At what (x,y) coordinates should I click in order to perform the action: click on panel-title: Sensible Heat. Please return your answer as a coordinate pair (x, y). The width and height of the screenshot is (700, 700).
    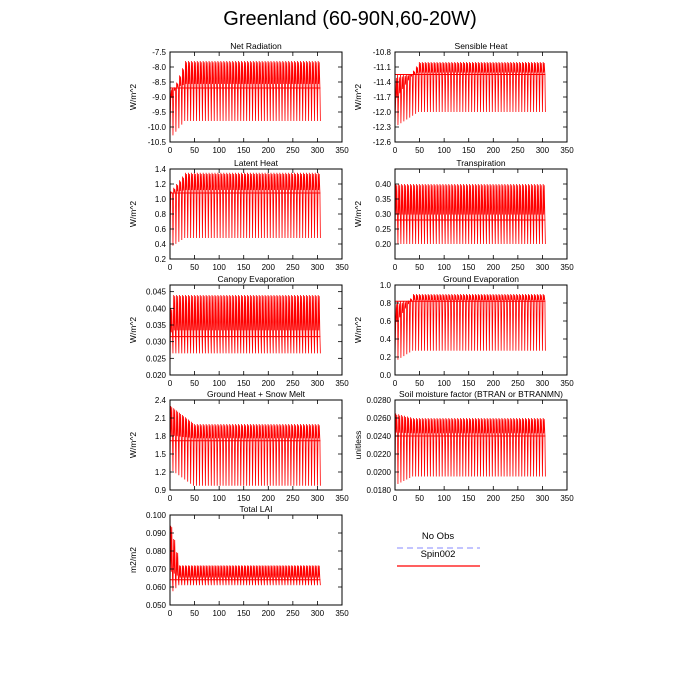
    Looking at the image, I should click on (482, 46).